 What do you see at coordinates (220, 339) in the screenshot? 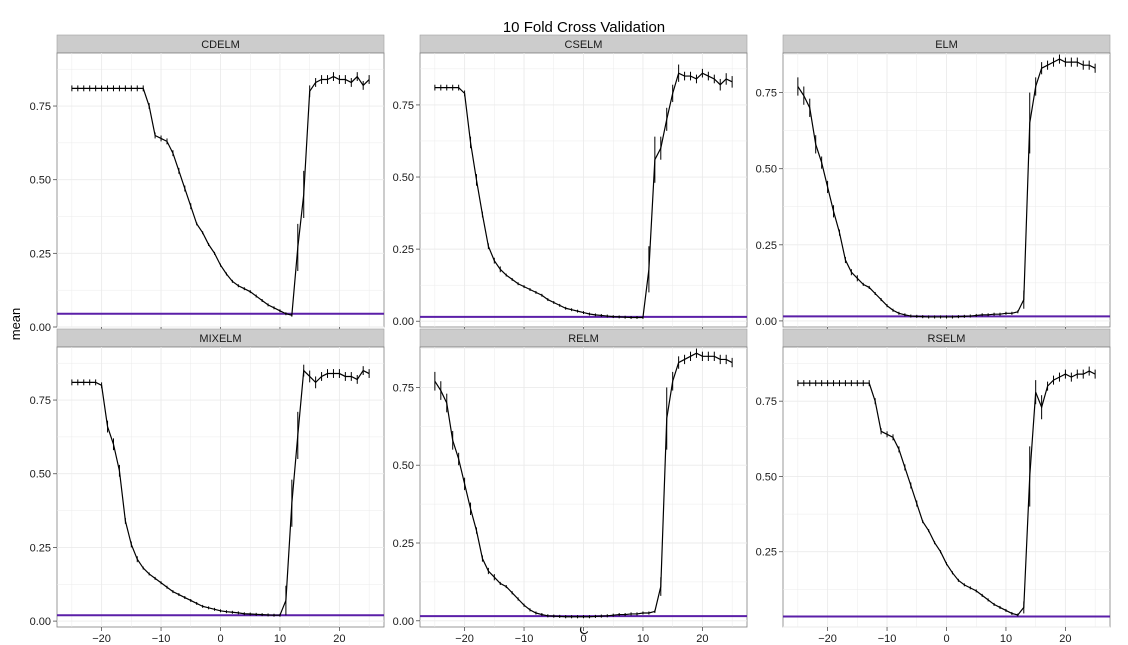
I see `panel-strip-label: MIXELM` at bounding box center [220, 339].